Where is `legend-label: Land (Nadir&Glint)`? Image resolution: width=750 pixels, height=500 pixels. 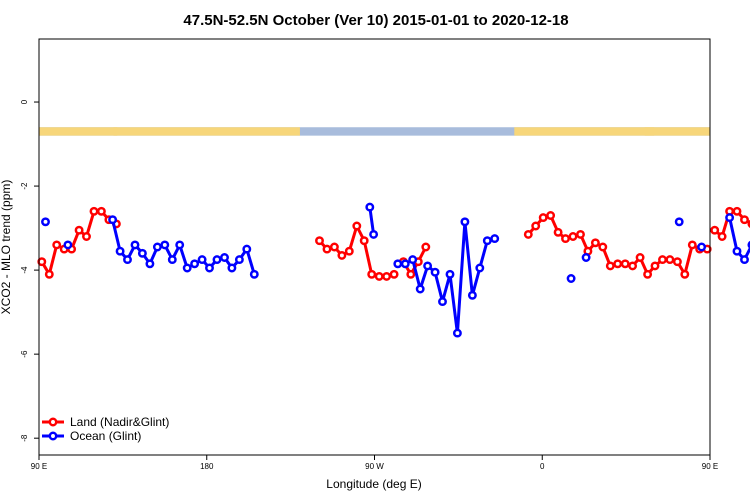 legend-label: Land (Nadir&Glint) is located at coordinates (119, 422).